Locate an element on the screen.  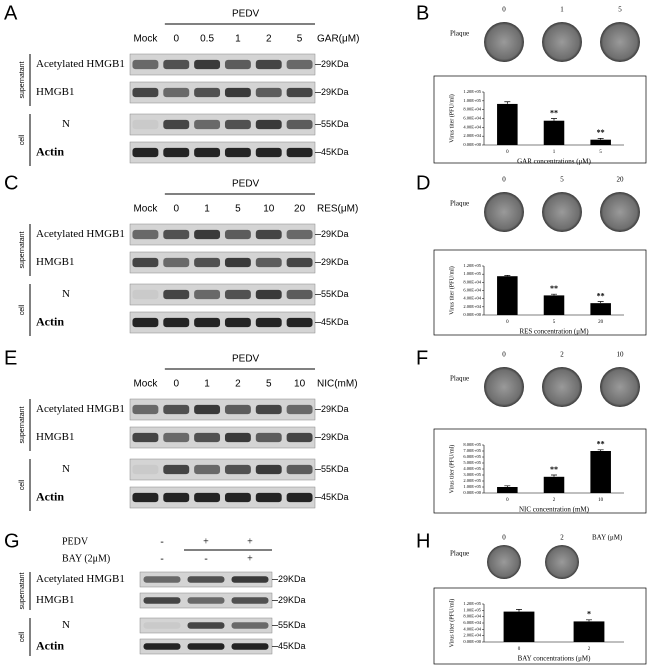
x-tick-label: 10 is located at coordinates (601, 500).